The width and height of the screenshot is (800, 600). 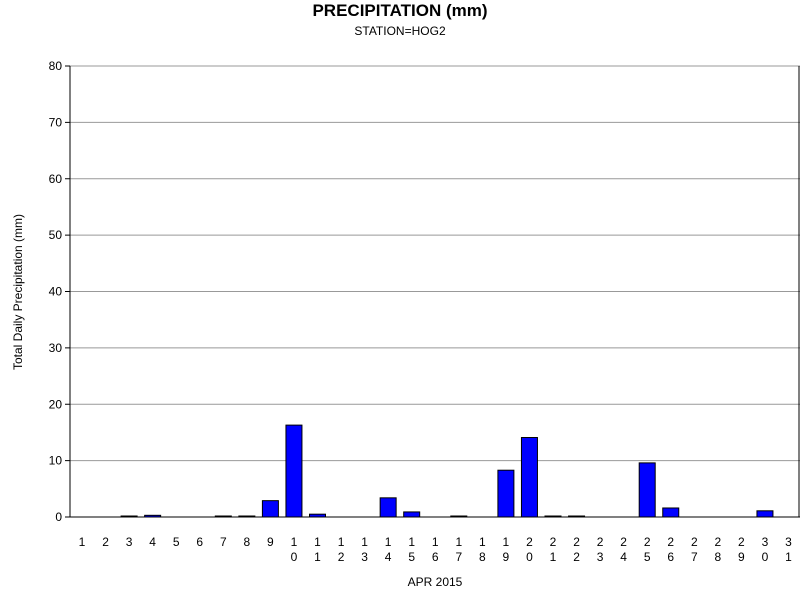 I want to click on chart-title: PRECIPITATION (mm), so click(x=400, y=10).